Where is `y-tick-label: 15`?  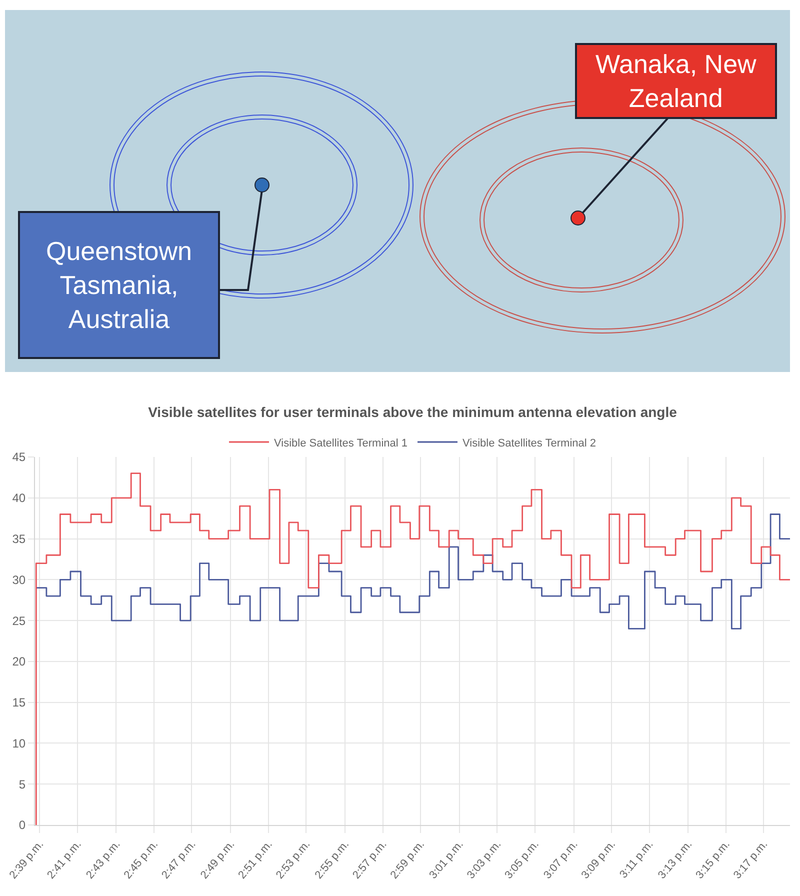
y-tick-label: 15 is located at coordinates (19, 703).